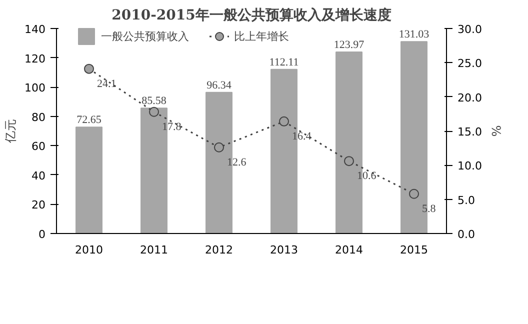 The width and height of the screenshot is (528, 324). I want to click on data-label: 17.8, so click(172, 126).